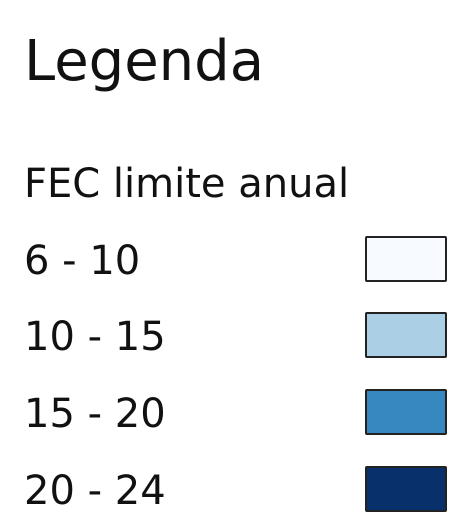  Describe the element at coordinates (236, 261) in the screenshot. I see `legend-item-6-10: 6 - 10` at that location.